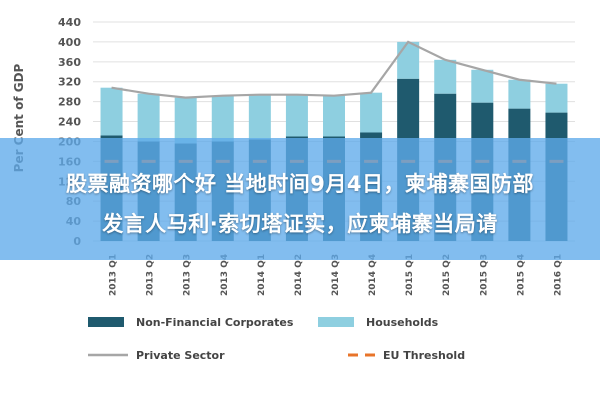  Describe the element at coordinates (402, 322) in the screenshot. I see `legend-label: Households` at that location.